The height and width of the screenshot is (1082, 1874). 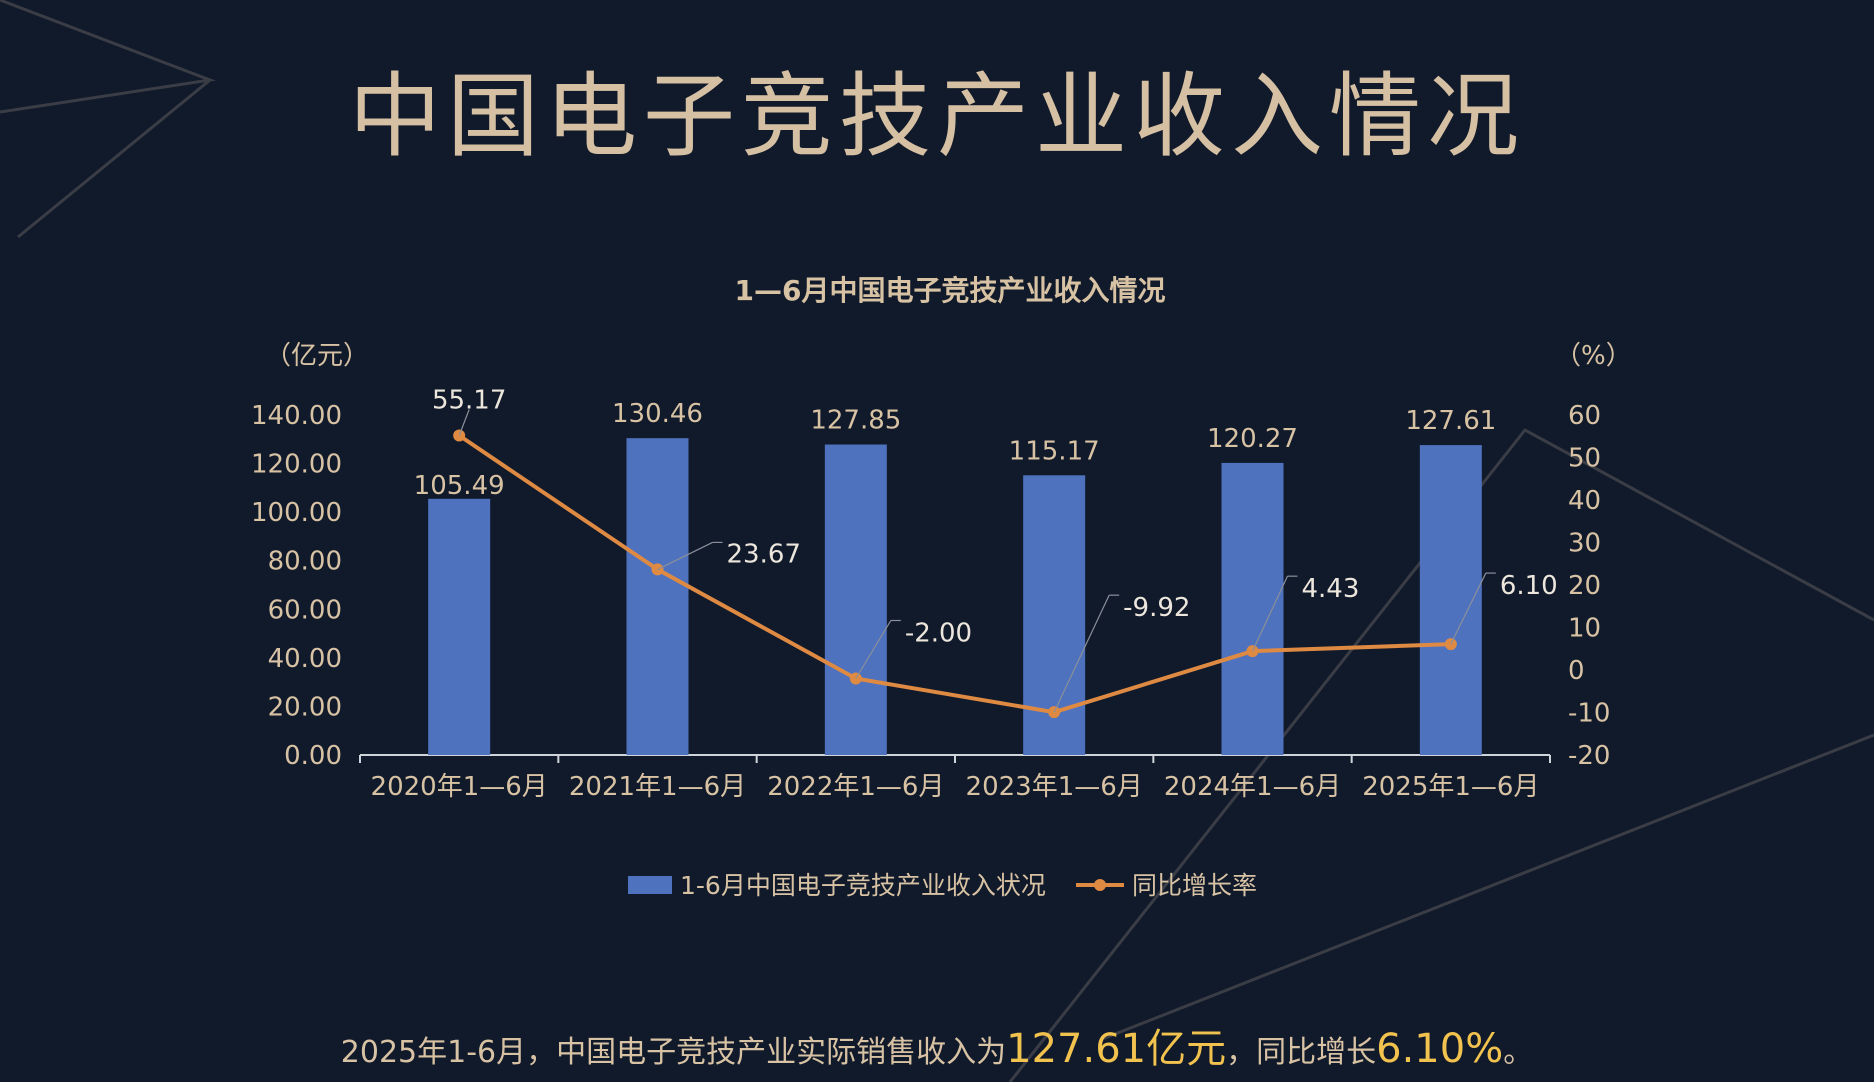 I want to click on x-tick-label: 2025年1—6月, so click(x=1450, y=787).